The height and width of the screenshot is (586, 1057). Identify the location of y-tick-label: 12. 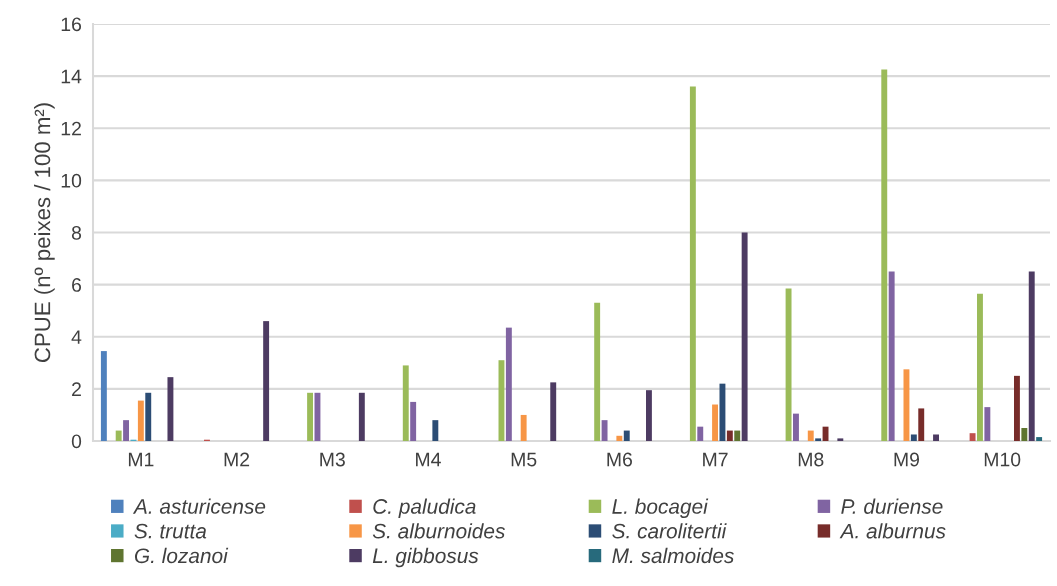
(71, 128).